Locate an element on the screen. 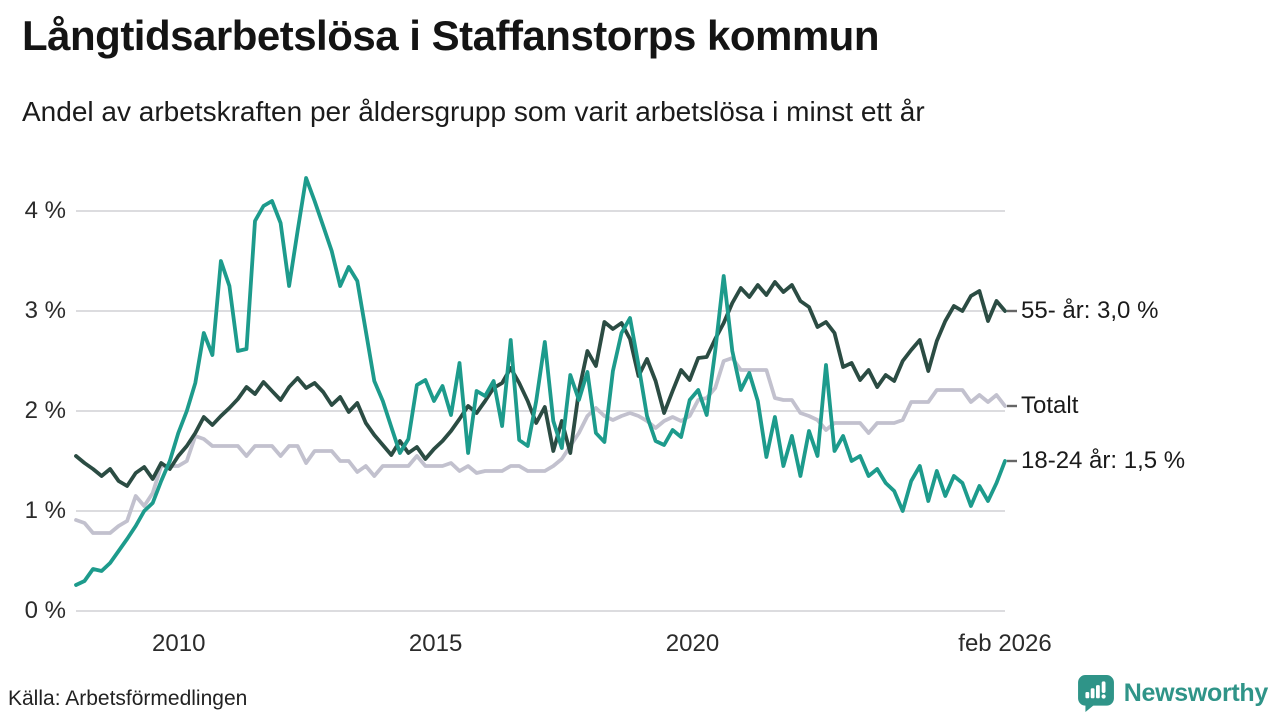 This screenshot has width=1280, height=720. x-axis-tick-label: feb 2026 is located at coordinates (1005, 643).